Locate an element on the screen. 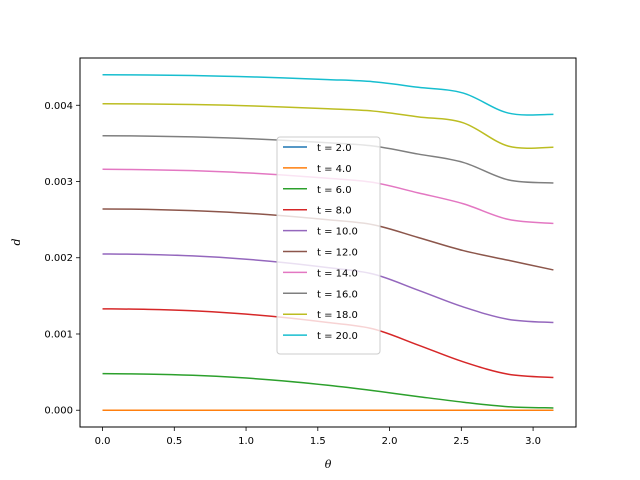 The image size is (640, 480). x-tick-label: 1.5 is located at coordinates (318, 441).